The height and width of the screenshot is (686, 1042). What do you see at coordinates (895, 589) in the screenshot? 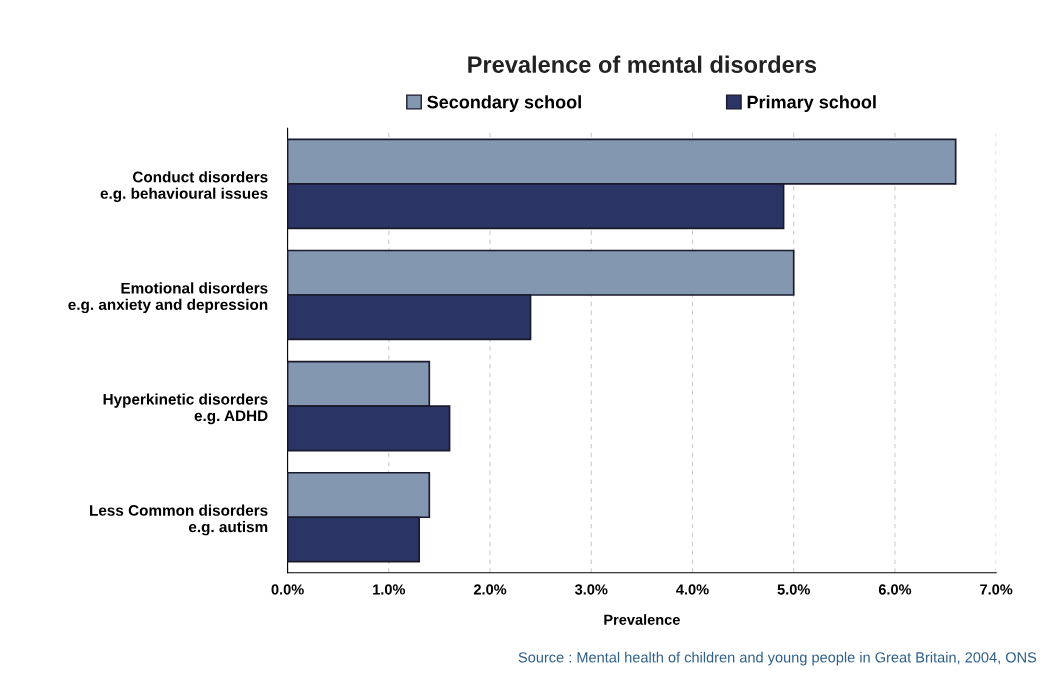
I see `x-tick-label: 6.0%` at bounding box center [895, 589].